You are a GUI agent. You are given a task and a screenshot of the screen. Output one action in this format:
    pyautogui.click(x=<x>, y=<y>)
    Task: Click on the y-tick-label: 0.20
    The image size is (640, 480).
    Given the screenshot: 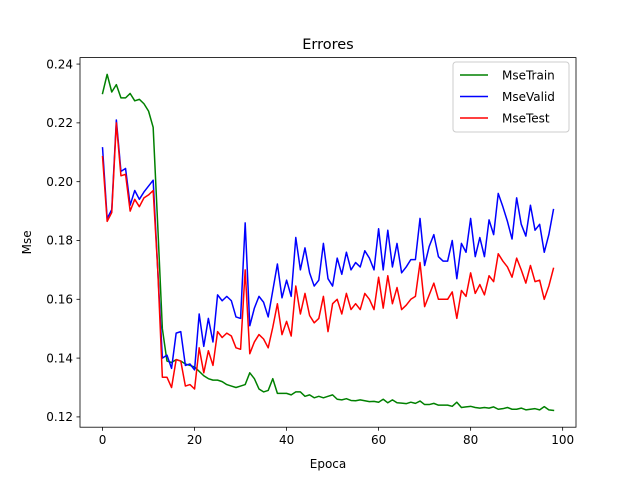 What is the action you would take?
    pyautogui.click(x=59, y=182)
    